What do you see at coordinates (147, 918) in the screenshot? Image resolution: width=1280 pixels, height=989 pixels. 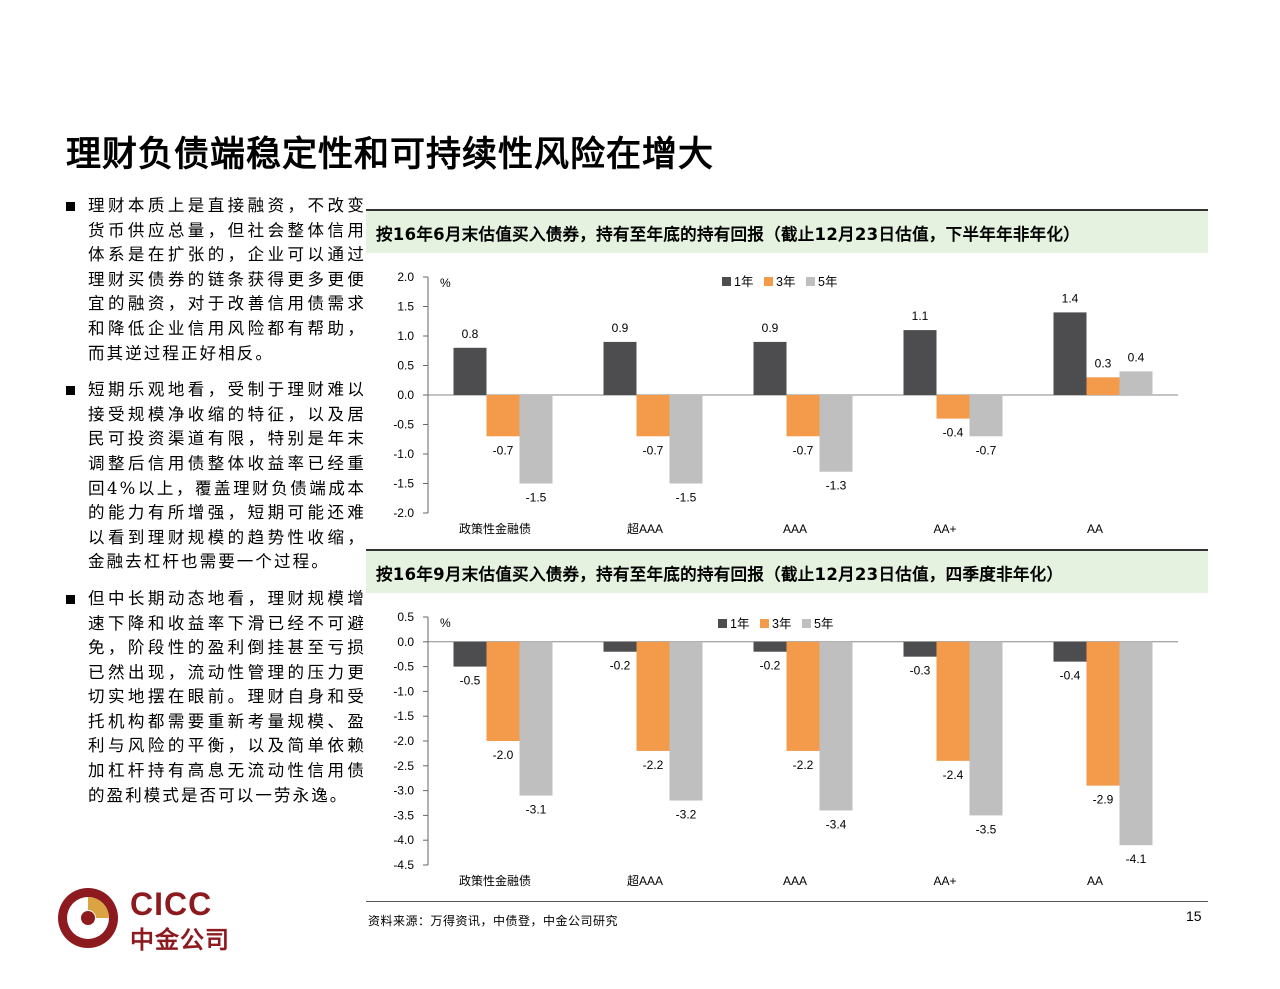 I see `cicc-logo: CICC 中金公司` at bounding box center [147, 918].